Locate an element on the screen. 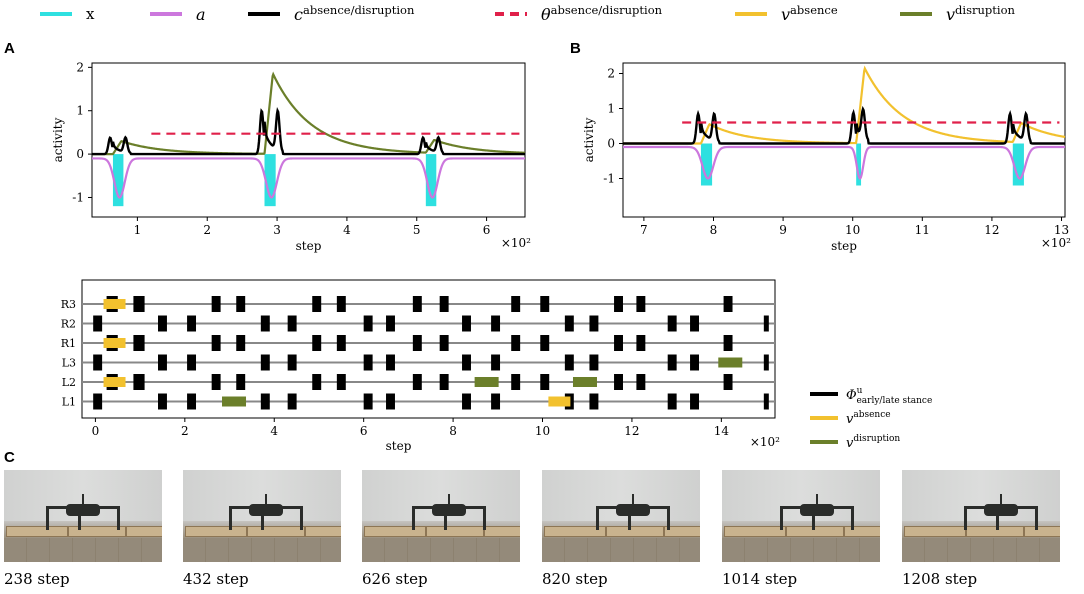 The image size is (1084, 594). series-a-line is located at coordinates (308, 178).